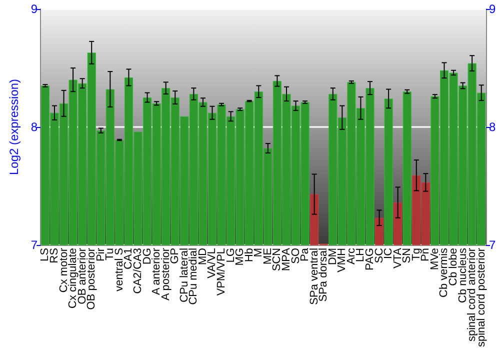 The width and height of the screenshot is (500, 350). I want to click on y2-tick-label: 9, so click(492, 9).